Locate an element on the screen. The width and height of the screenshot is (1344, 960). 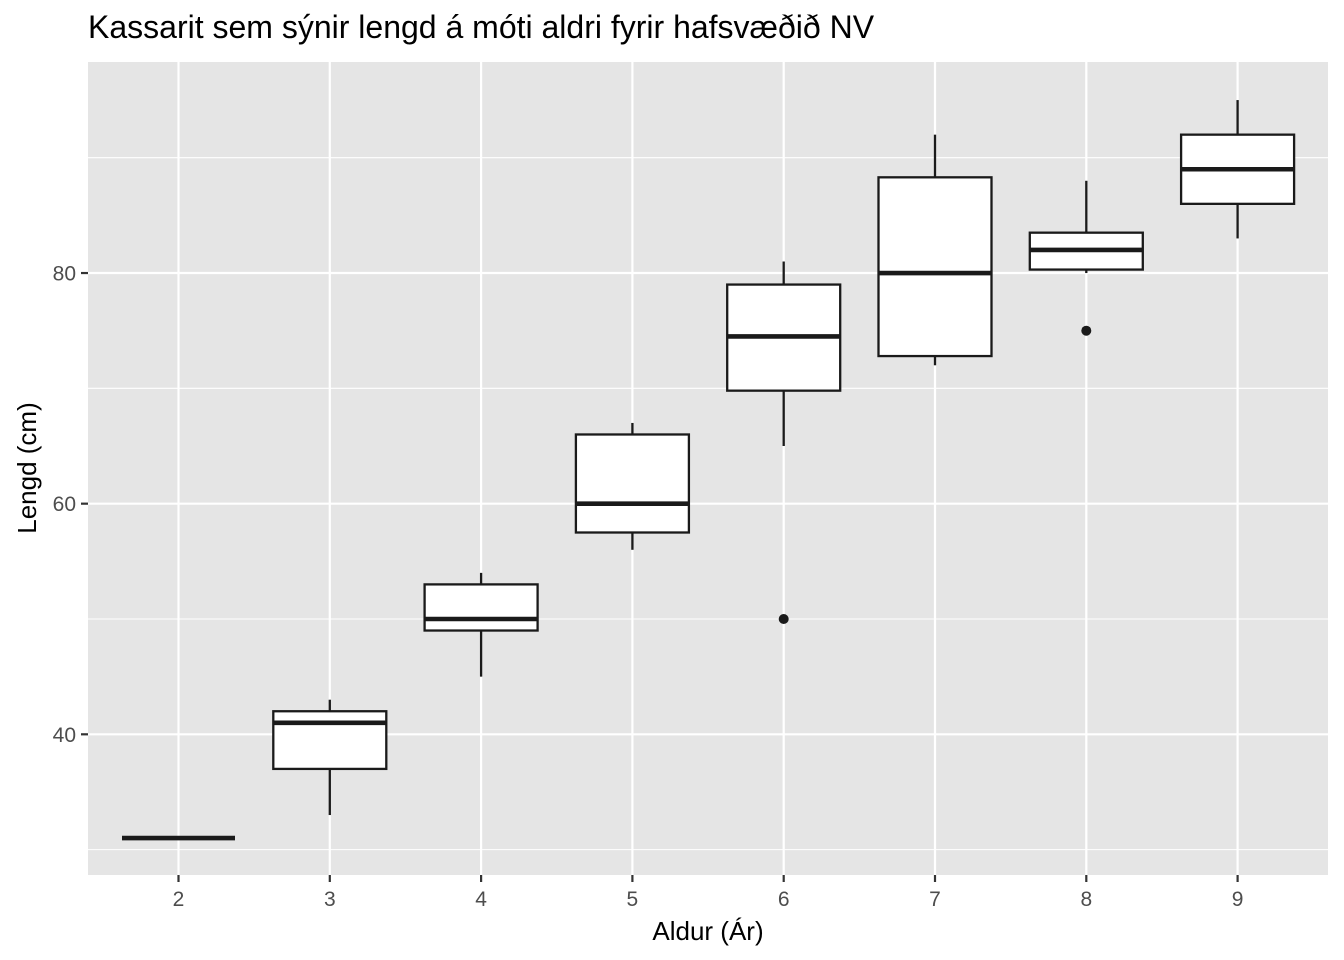
y-tick-label: 40 is located at coordinates (64, 735).